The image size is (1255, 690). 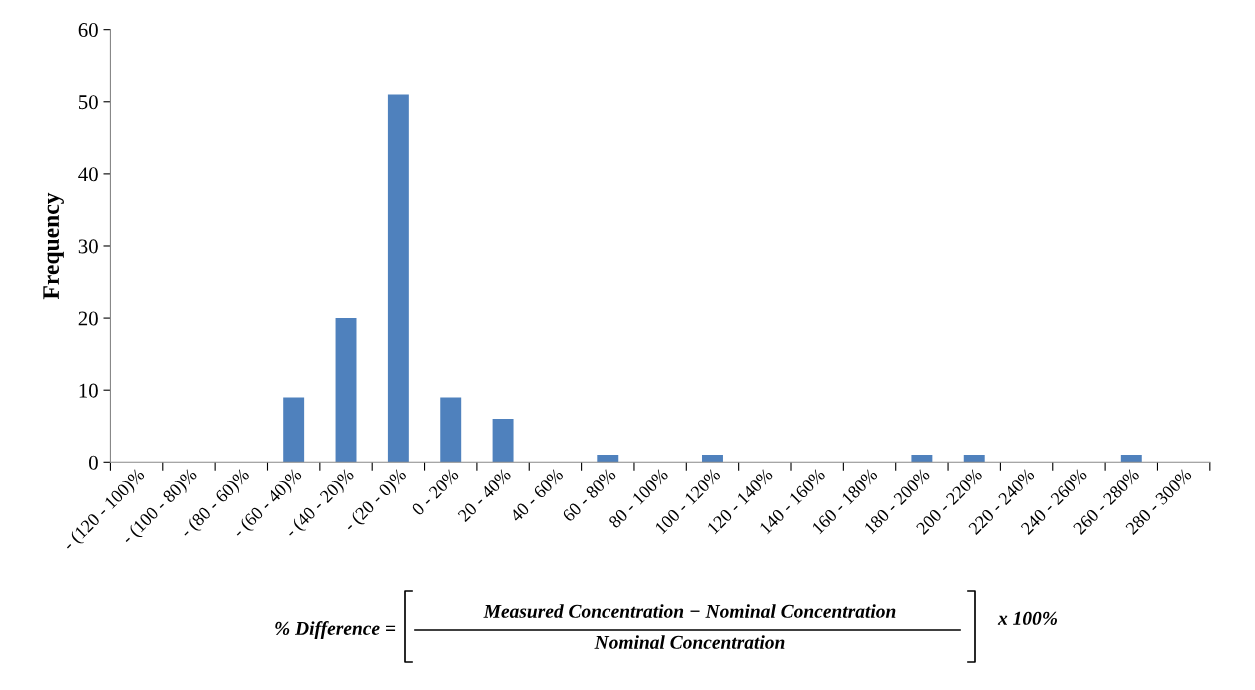 I want to click on x-tick-label: 20 - 40%, so click(x=484, y=495).